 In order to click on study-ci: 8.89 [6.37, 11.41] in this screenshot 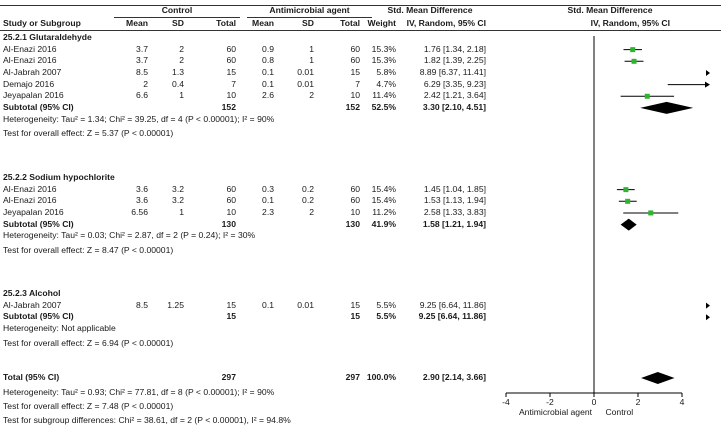, I will do `click(452, 71)`.